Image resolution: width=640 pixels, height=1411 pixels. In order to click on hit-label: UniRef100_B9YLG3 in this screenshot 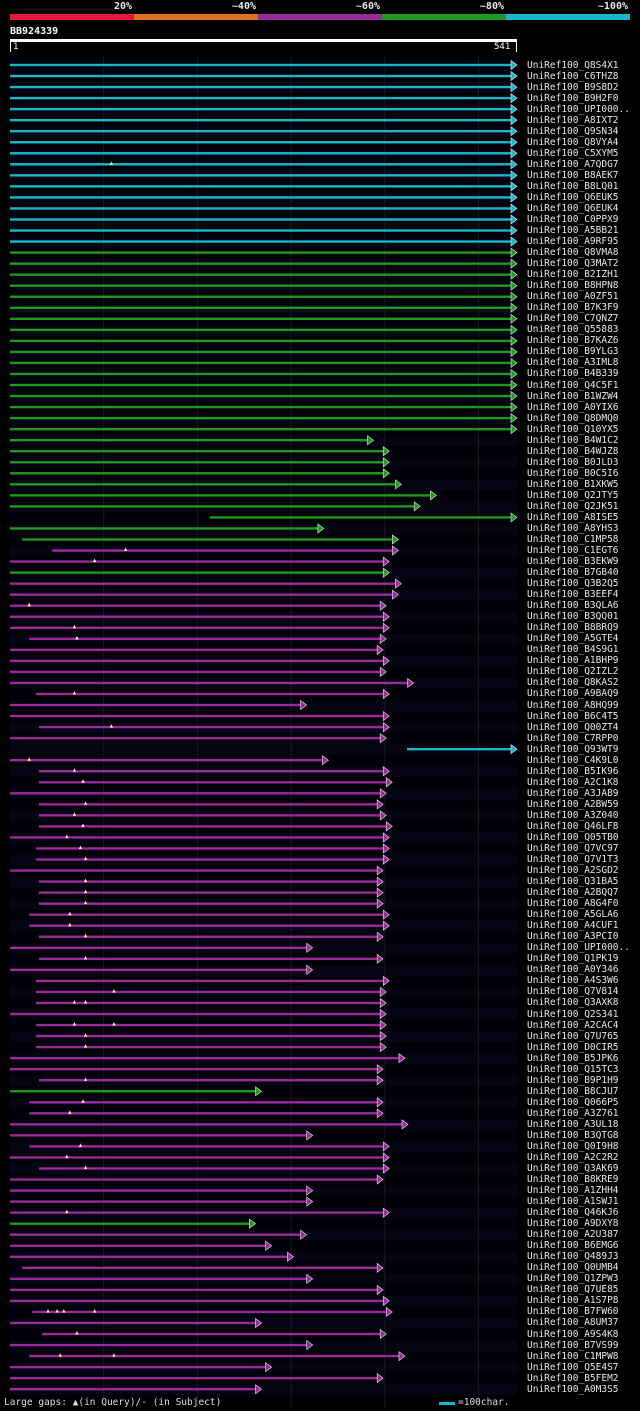, I will do `click(573, 352)`.